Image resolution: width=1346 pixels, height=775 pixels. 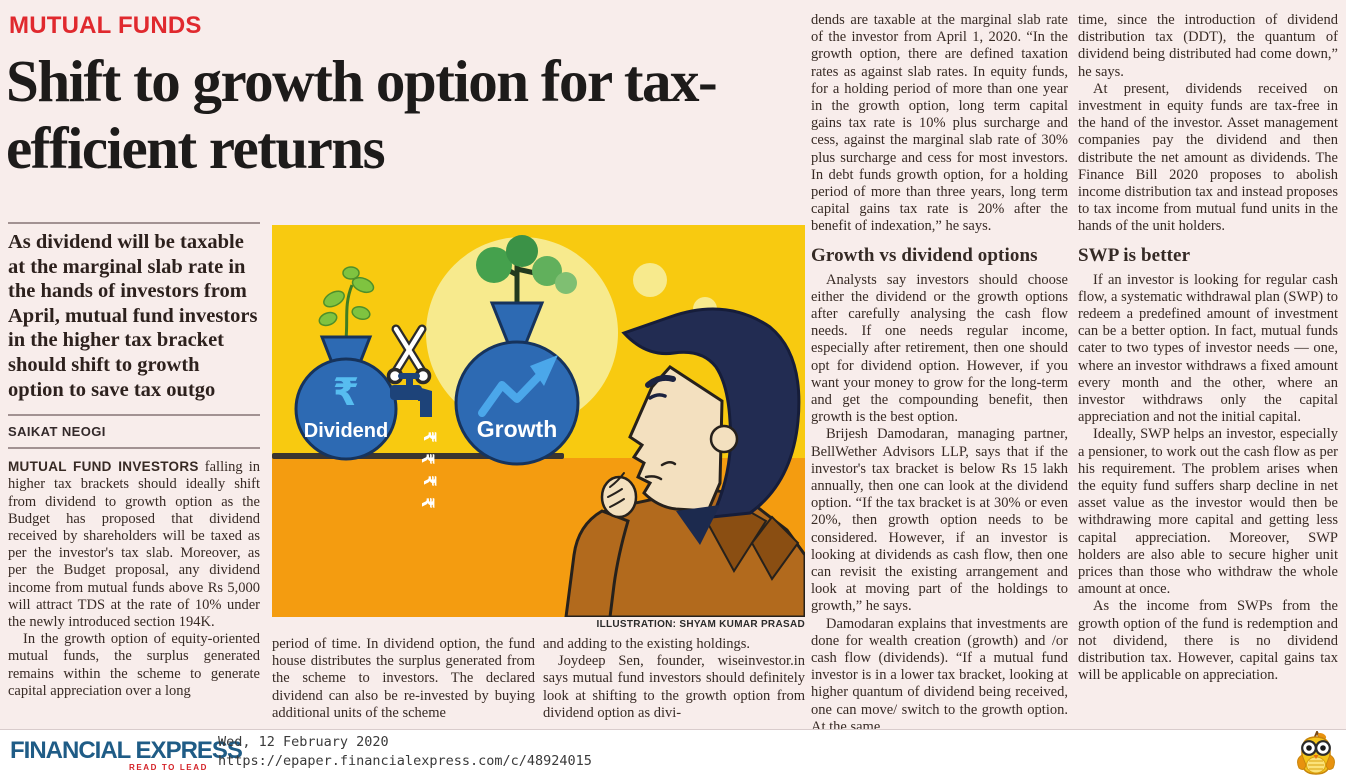 I want to click on brand-logo: FINANCIAL EXPRESS, so click(x=126, y=750).